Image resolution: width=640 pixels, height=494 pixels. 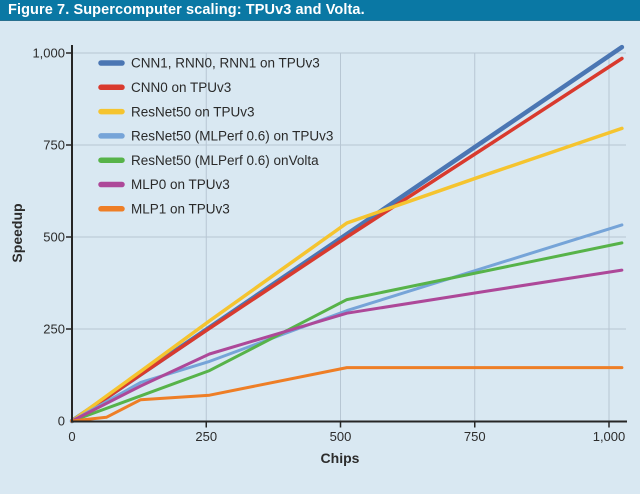 I want to click on y-tick-label-250: 250, so click(x=54, y=329).